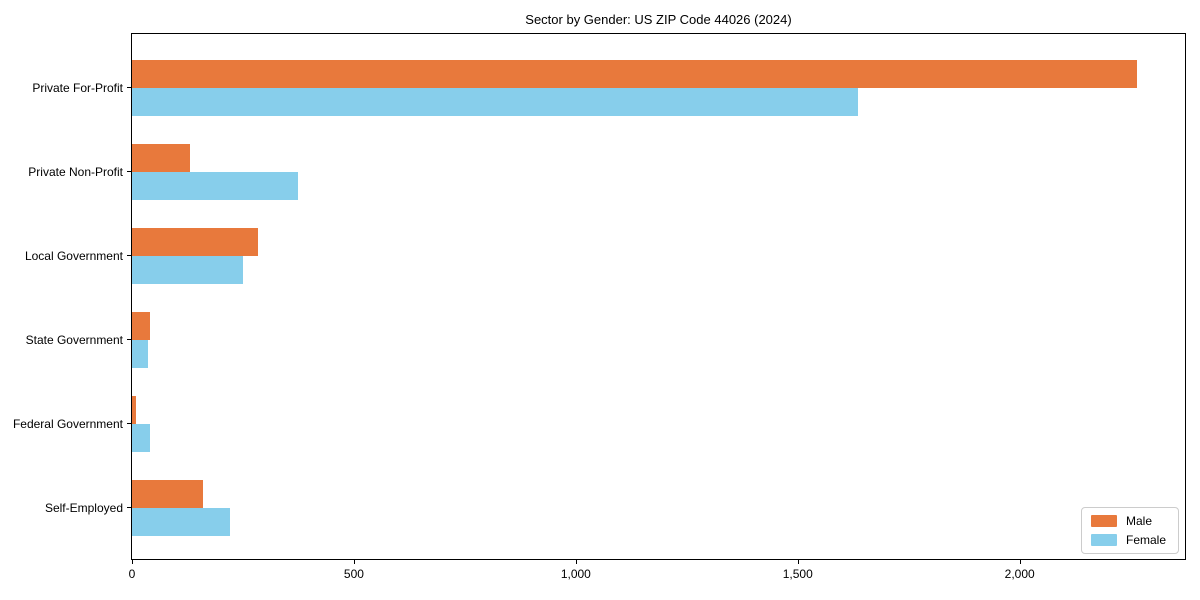 This screenshot has width=1200, height=600. Describe the element at coordinates (797, 574) in the screenshot. I see `x-axis-tick-label: 1,500` at that location.